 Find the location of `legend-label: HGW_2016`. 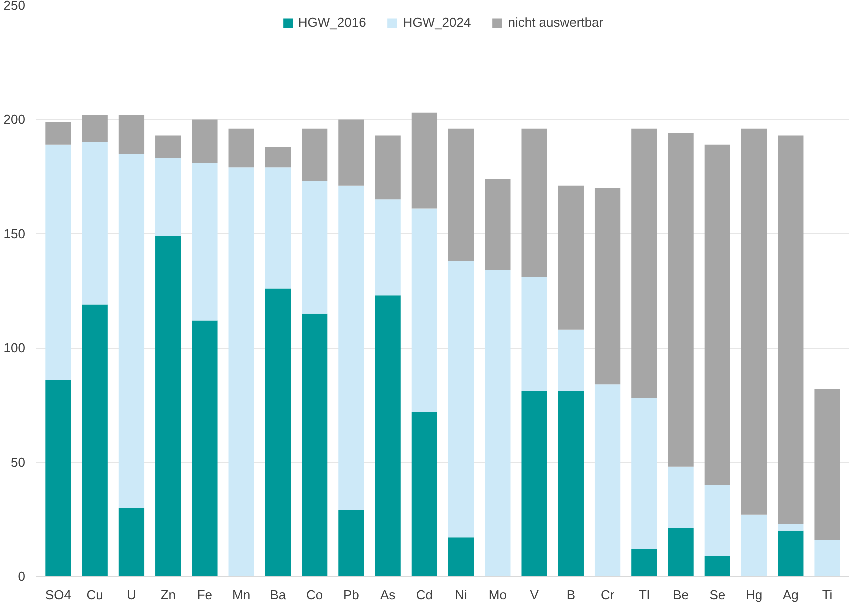

legend-label: HGW_2016 is located at coordinates (332, 22).